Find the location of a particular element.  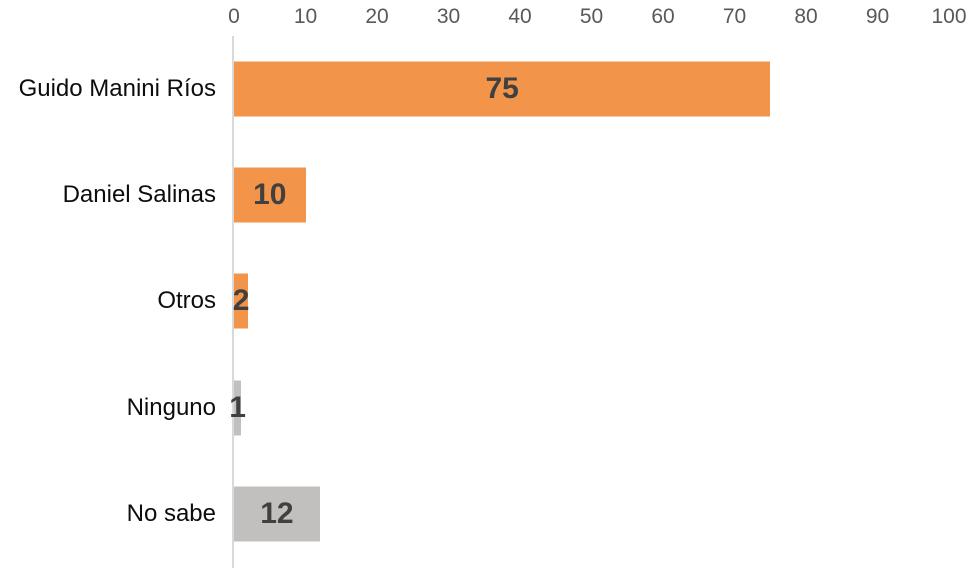

value-label: 1 is located at coordinates (237, 407).